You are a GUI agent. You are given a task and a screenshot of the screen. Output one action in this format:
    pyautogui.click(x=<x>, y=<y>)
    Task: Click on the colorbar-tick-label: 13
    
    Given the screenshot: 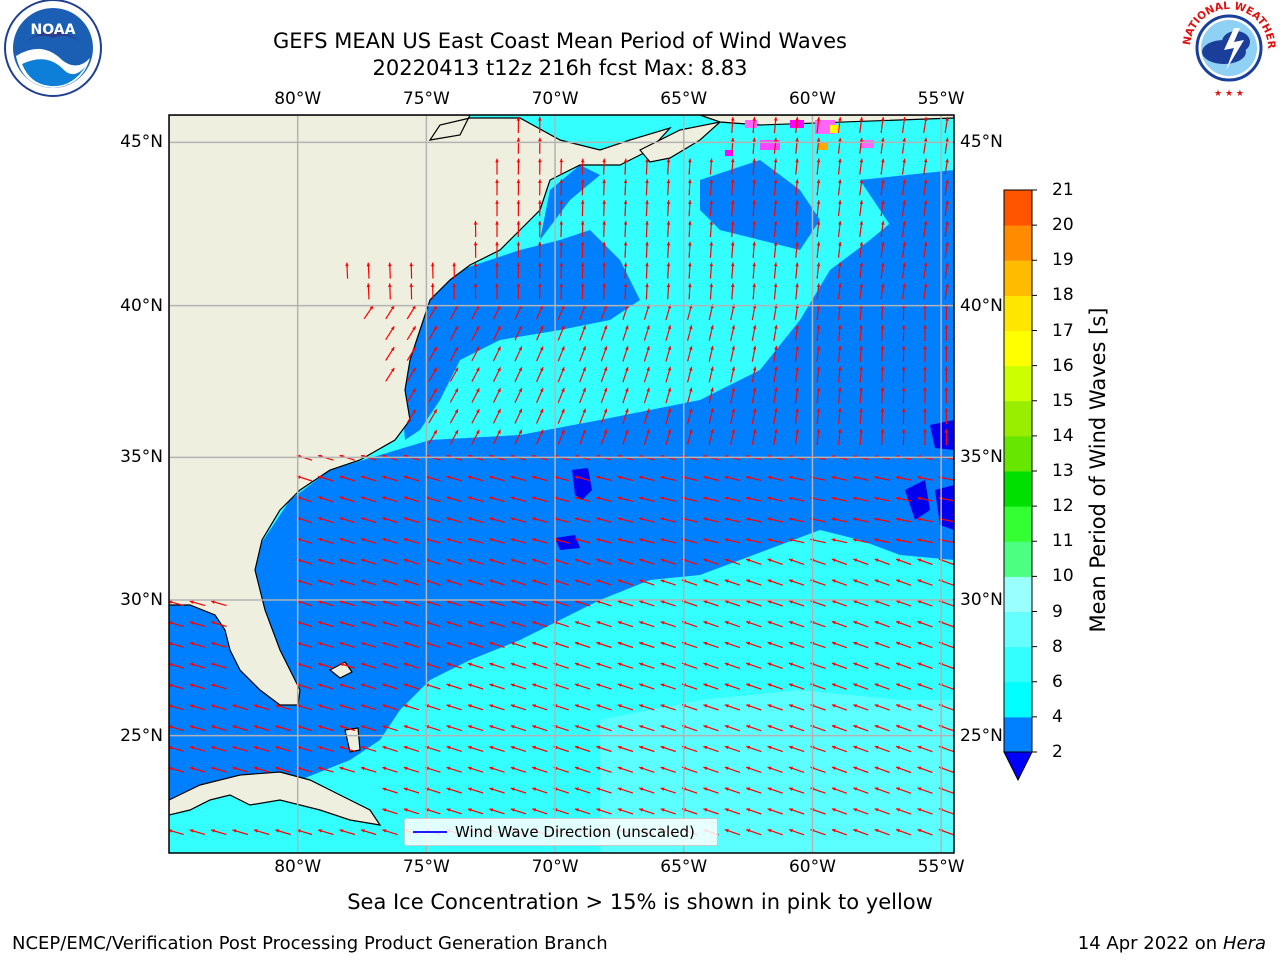 What is the action you would take?
    pyautogui.click(x=1063, y=471)
    